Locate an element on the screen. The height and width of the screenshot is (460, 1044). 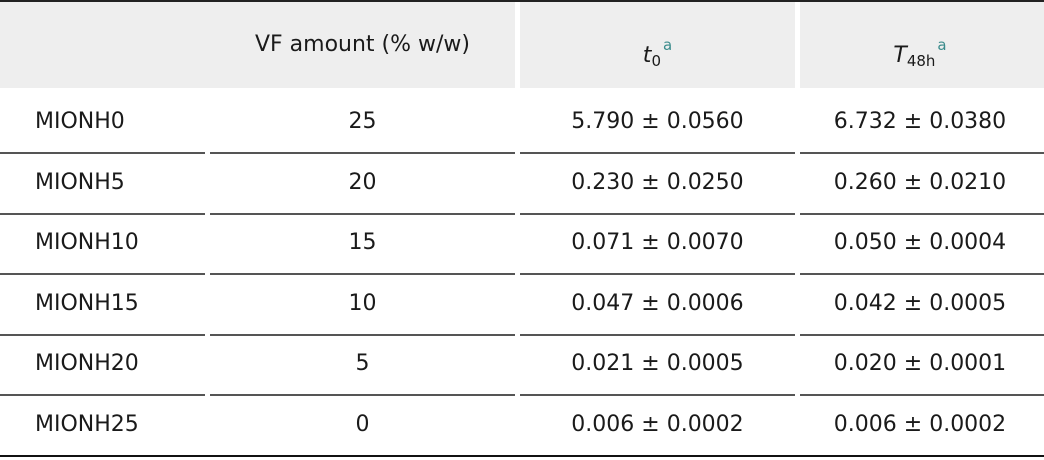
cell: 5 is located at coordinates (362, 364).